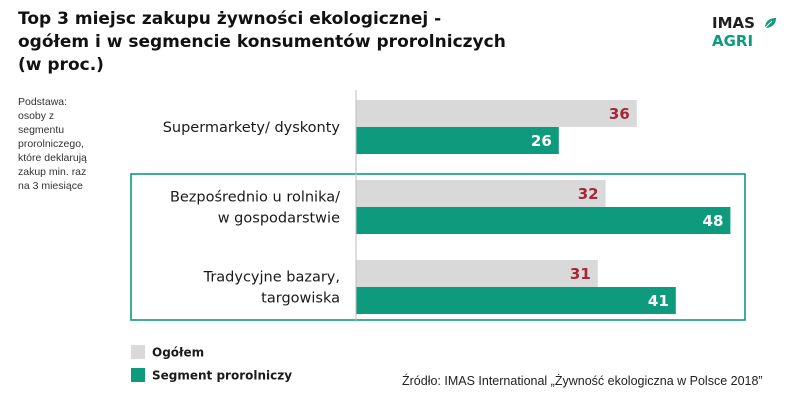 This screenshot has width=800, height=400. I want to click on basis-line: segmentu, so click(41, 130).